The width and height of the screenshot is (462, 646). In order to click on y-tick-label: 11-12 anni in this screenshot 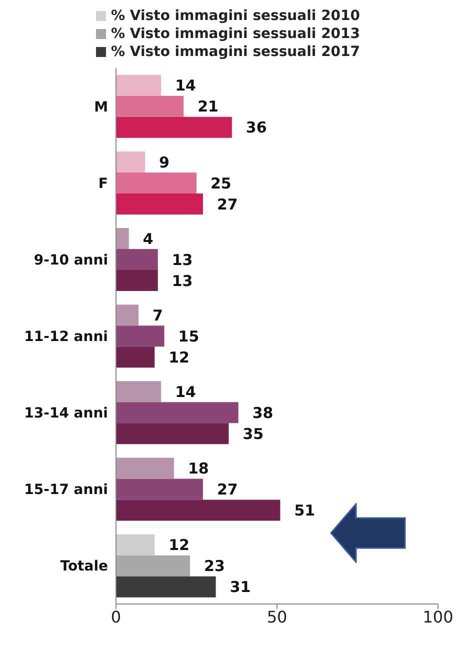, I will do `click(66, 336)`.